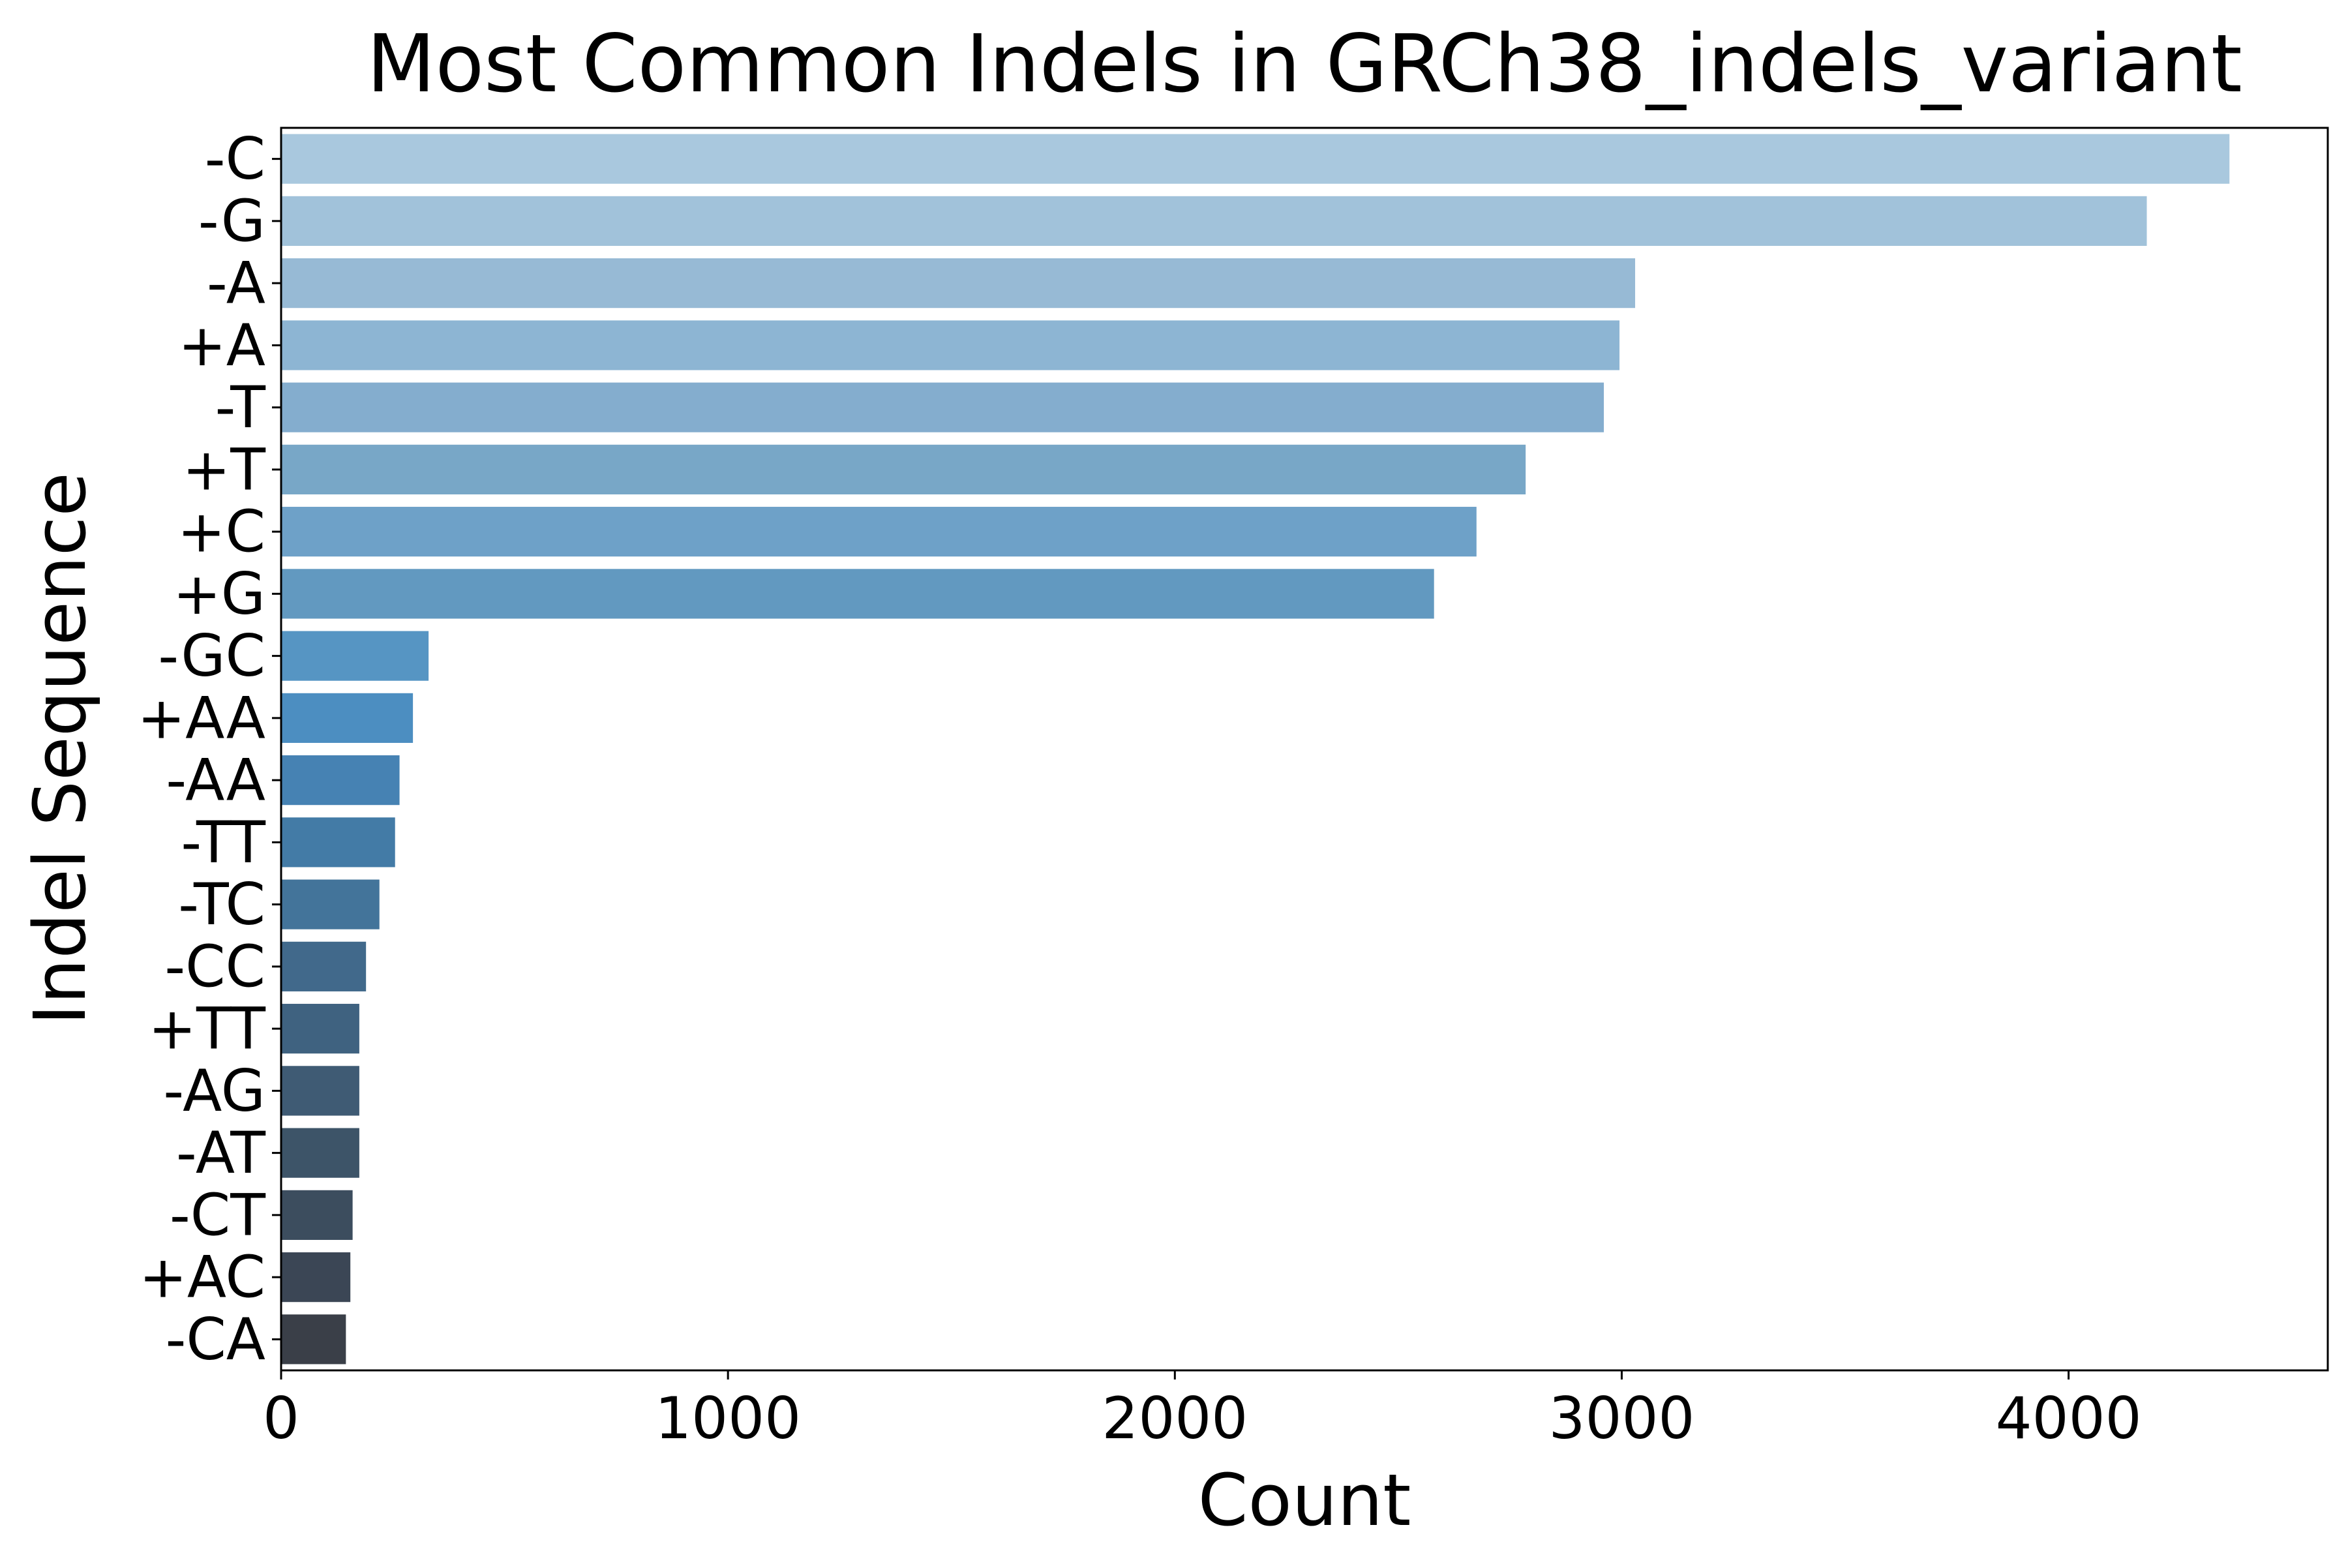  What do you see at coordinates (324, 966) in the screenshot?
I see `bar--CC` at bounding box center [324, 966].